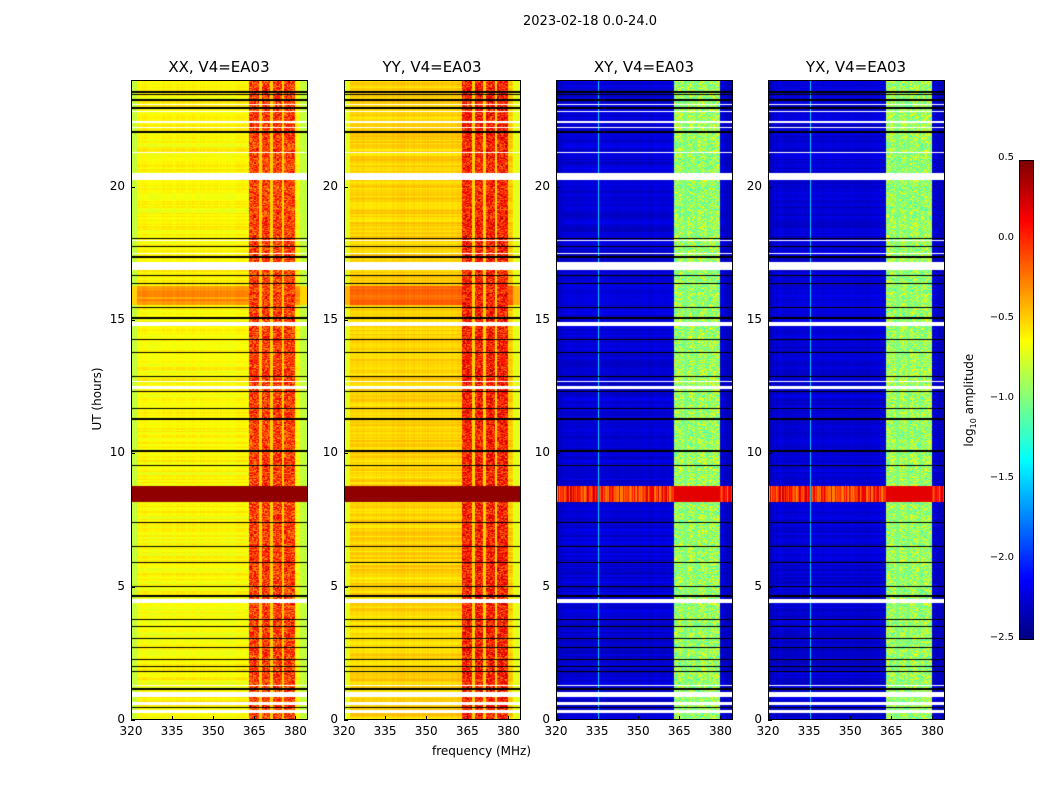 This screenshot has height=800, width=1050. Describe the element at coordinates (97, 399) in the screenshot. I see `y-axis-label: UT (hours)` at that location.